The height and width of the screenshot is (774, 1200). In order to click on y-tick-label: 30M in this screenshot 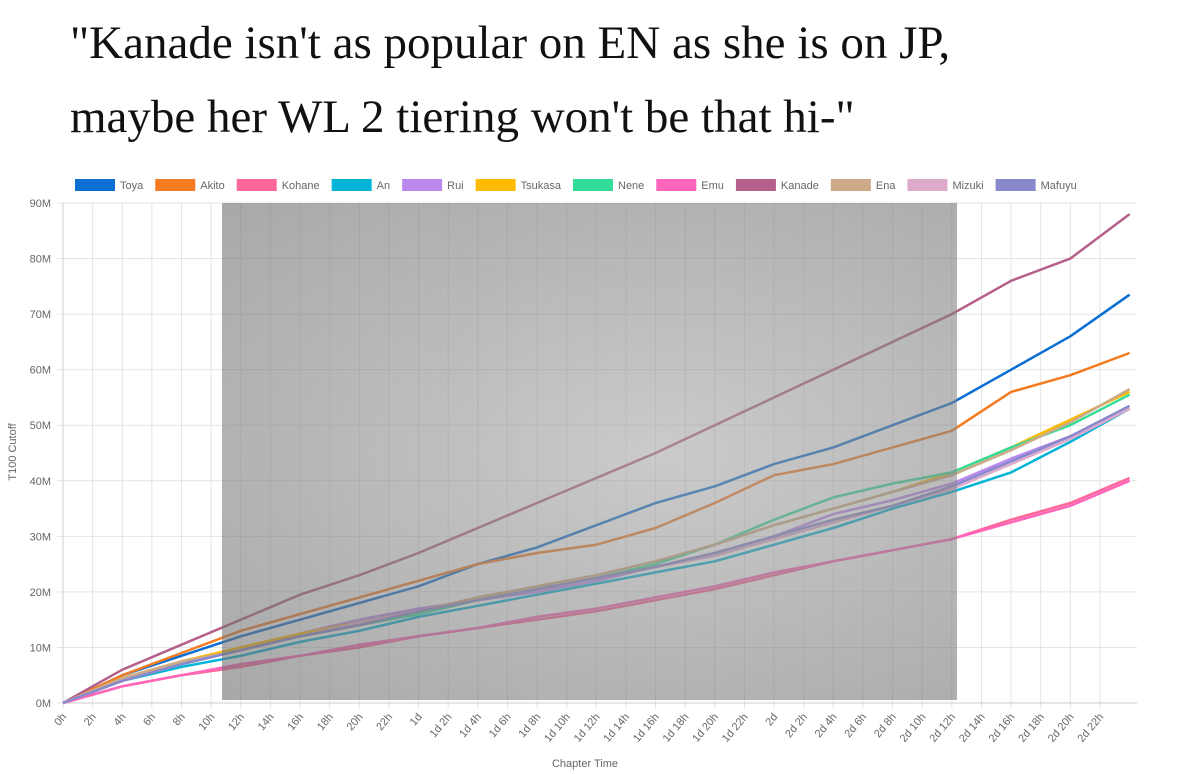, I will do `click(40, 537)`.